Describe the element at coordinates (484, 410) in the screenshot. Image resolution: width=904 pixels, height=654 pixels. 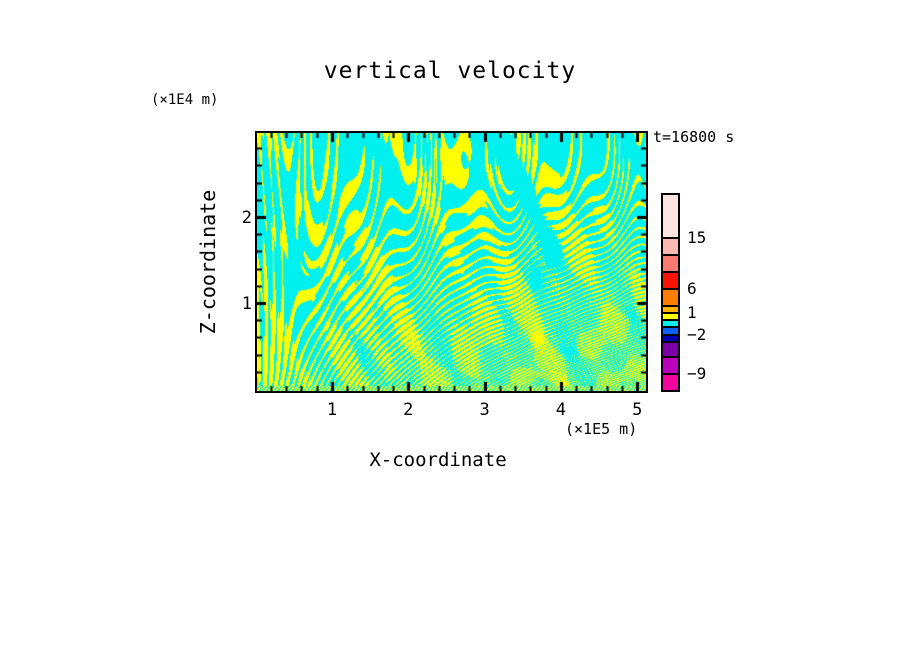
I see `x-tick-label: 3` at that location.